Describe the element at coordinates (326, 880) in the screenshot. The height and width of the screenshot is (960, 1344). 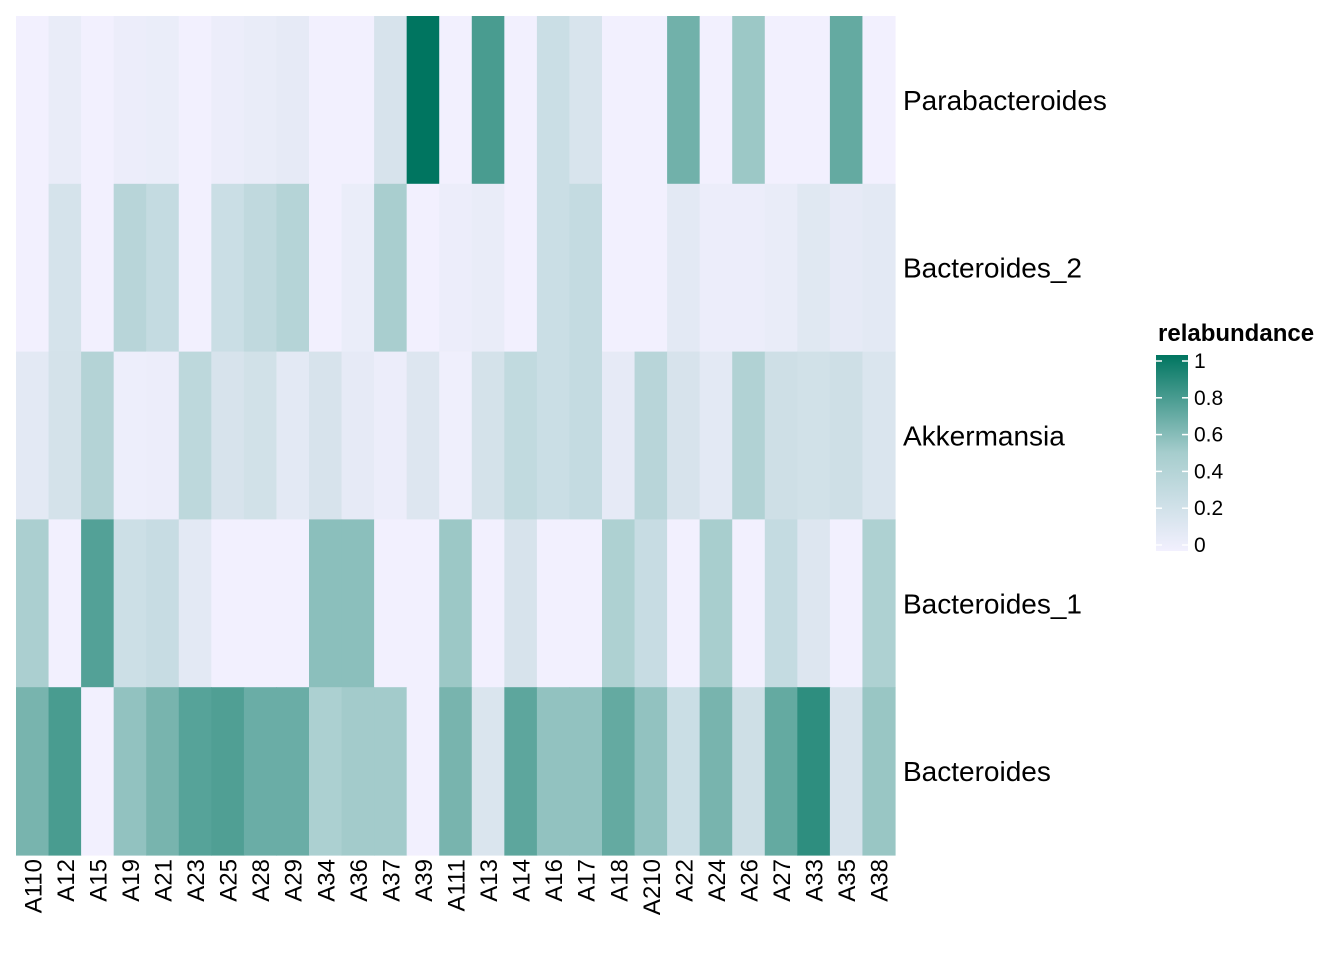
I see `column-label: A34` at that location.